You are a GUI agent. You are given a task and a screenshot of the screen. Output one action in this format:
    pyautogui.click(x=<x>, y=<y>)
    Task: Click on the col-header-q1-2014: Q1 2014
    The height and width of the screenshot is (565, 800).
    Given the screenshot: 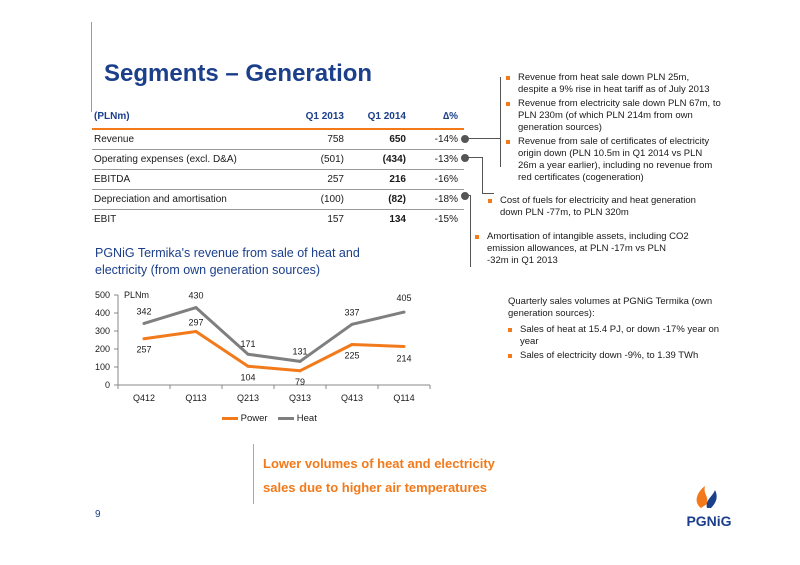 What is the action you would take?
    pyautogui.click(x=386, y=116)
    